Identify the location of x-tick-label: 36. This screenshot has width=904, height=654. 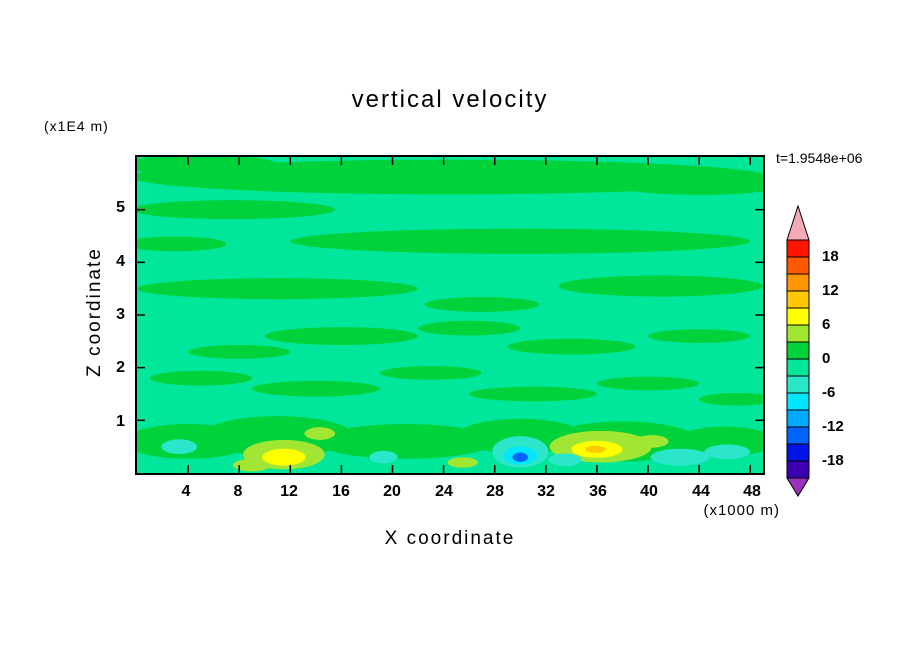
(598, 491).